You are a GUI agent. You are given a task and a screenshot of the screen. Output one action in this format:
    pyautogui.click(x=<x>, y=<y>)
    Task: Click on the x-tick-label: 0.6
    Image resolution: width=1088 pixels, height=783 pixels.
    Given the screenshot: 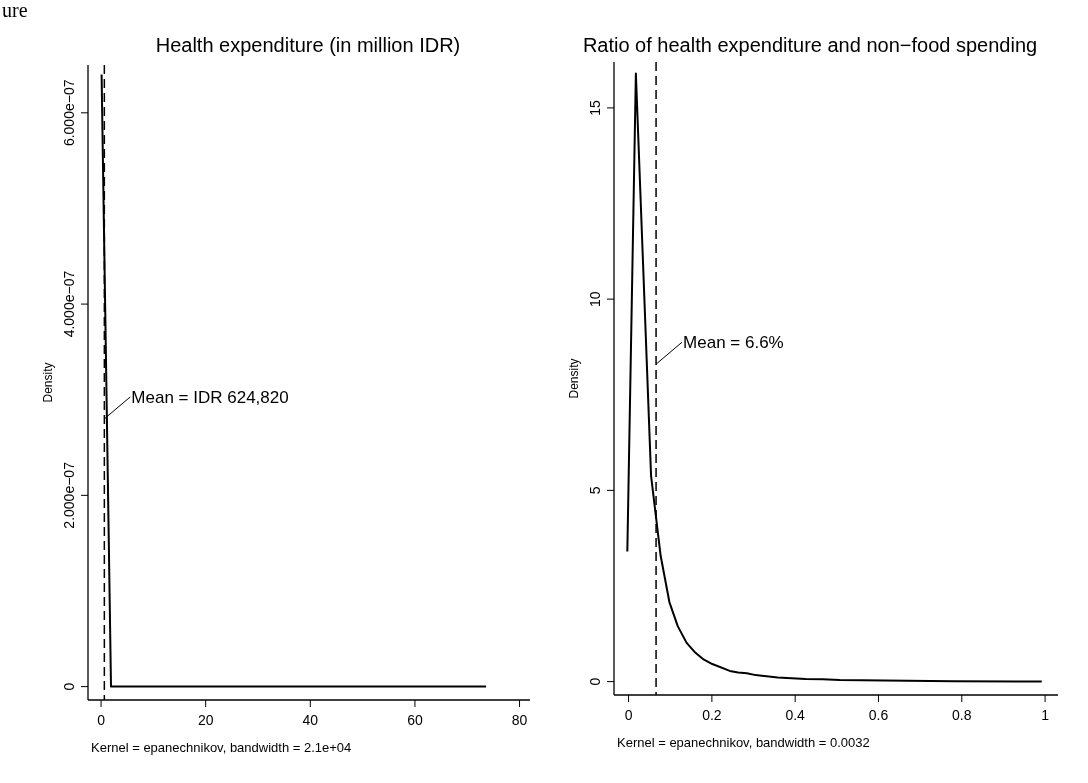 What is the action you would take?
    pyautogui.click(x=878, y=715)
    